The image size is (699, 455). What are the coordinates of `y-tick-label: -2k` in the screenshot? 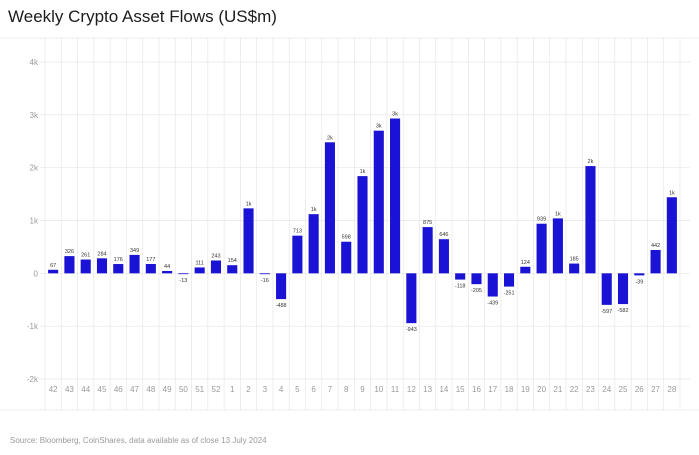 It's located at (33, 379).